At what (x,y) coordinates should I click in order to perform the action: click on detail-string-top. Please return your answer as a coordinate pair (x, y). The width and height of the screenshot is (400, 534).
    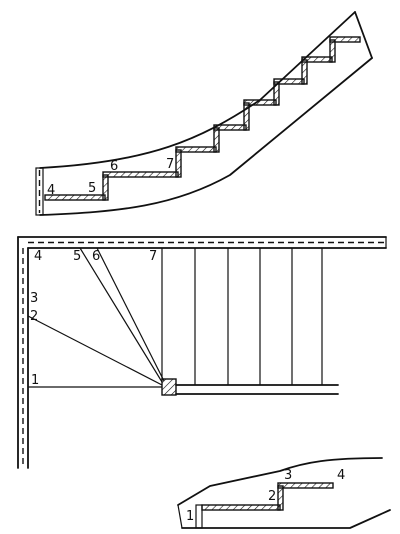
    Looking at the image, I should click on (280, 481).